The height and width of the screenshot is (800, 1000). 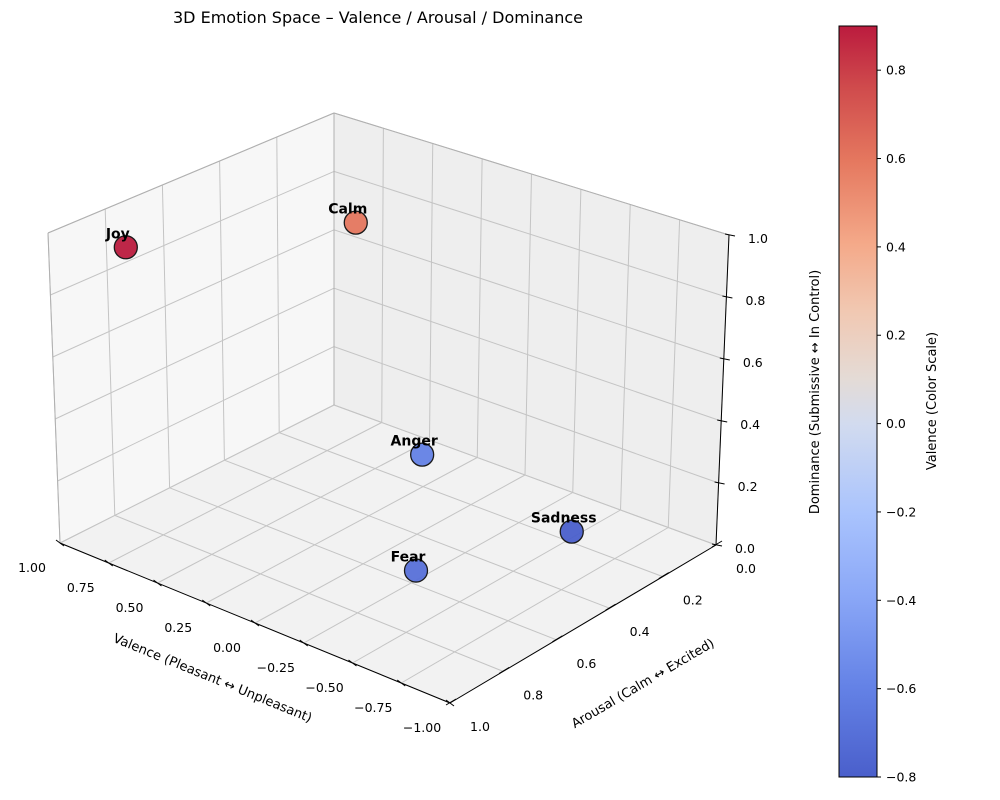 What do you see at coordinates (750, 424) in the screenshot?
I see `z-tick-label: 0.4` at bounding box center [750, 424].